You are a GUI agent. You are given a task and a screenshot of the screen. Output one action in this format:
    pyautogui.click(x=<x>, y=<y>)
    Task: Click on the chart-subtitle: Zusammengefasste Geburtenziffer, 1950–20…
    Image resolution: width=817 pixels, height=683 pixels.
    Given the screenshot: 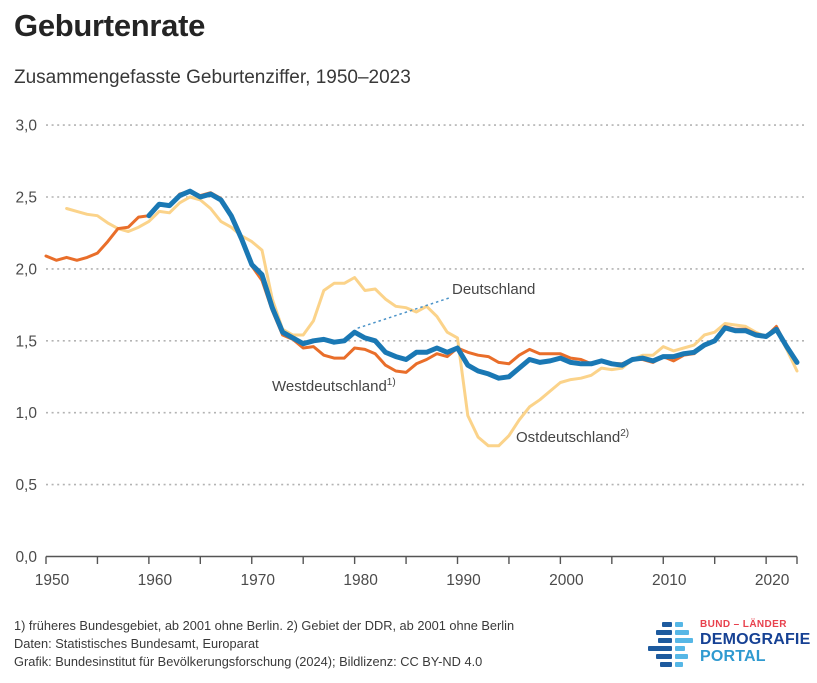 What is the action you would take?
    pyautogui.click(x=212, y=77)
    